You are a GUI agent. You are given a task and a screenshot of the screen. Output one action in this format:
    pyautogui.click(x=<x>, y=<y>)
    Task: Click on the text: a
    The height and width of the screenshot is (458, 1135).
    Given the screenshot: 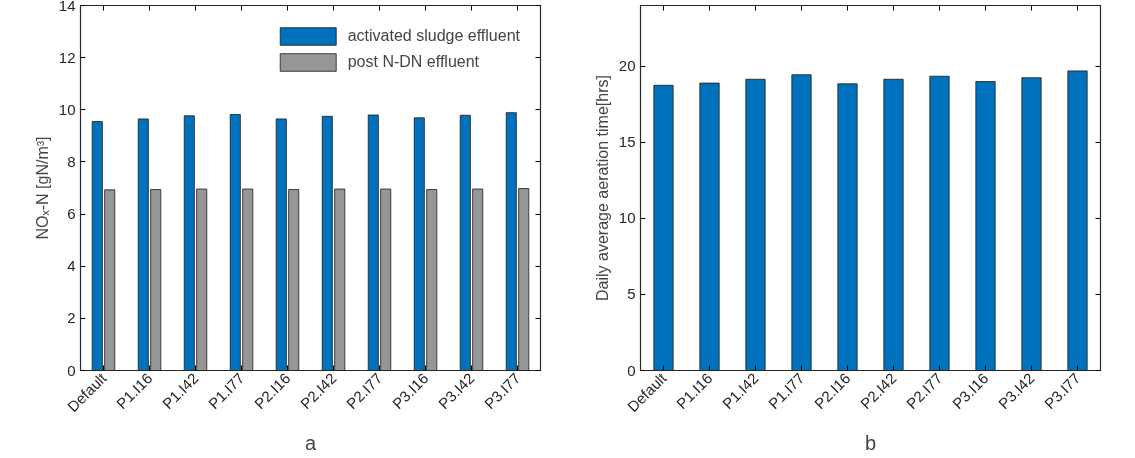 What is the action you would take?
    pyautogui.click(x=310, y=442)
    